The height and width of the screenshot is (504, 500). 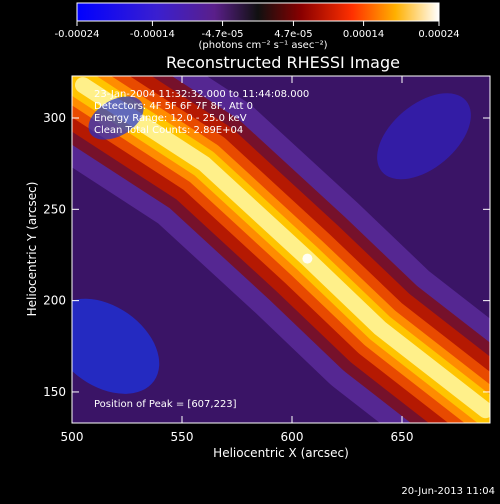 I want to click on colorbar-tick-label: -4.7e-05, so click(x=223, y=34).